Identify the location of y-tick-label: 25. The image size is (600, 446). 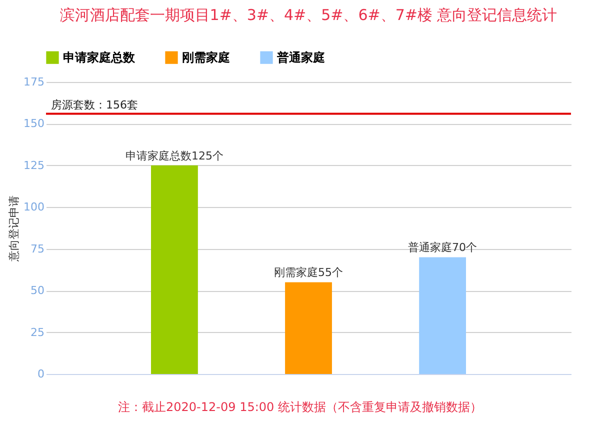
(37, 332).